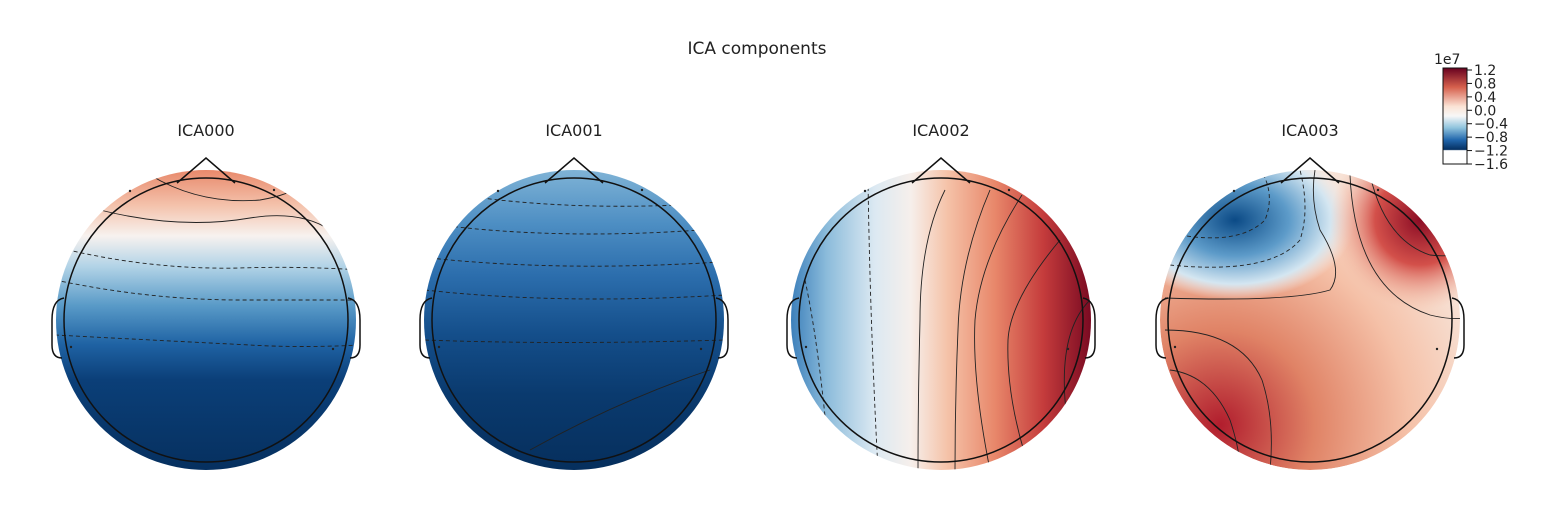 The width and height of the screenshot is (1561, 507). I want to click on panel-title: ICA002, so click(940, 130).